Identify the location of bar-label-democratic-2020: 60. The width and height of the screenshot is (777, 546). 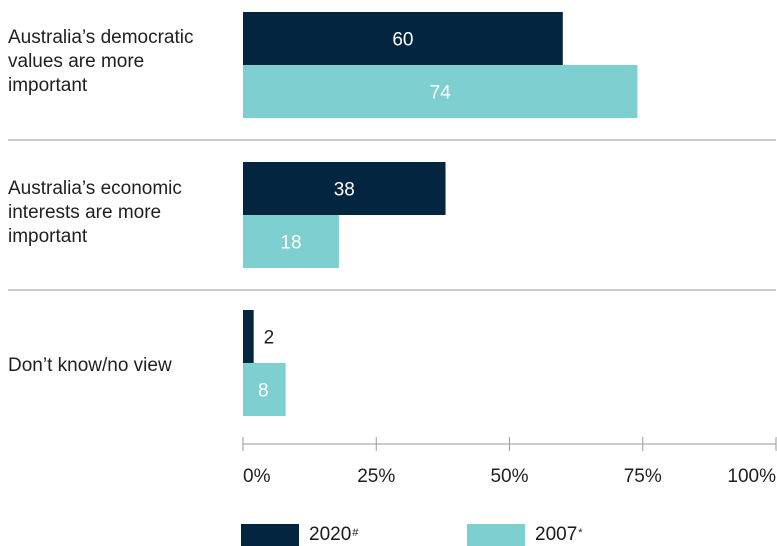
(402, 40).